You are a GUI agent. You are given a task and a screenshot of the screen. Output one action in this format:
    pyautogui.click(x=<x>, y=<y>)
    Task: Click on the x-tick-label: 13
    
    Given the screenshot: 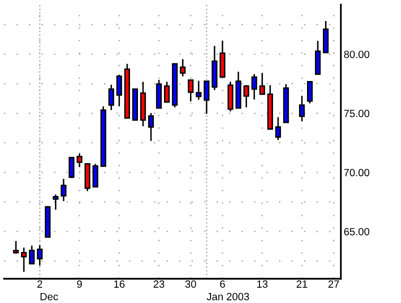 What is the action you would take?
    pyautogui.click(x=262, y=284)
    